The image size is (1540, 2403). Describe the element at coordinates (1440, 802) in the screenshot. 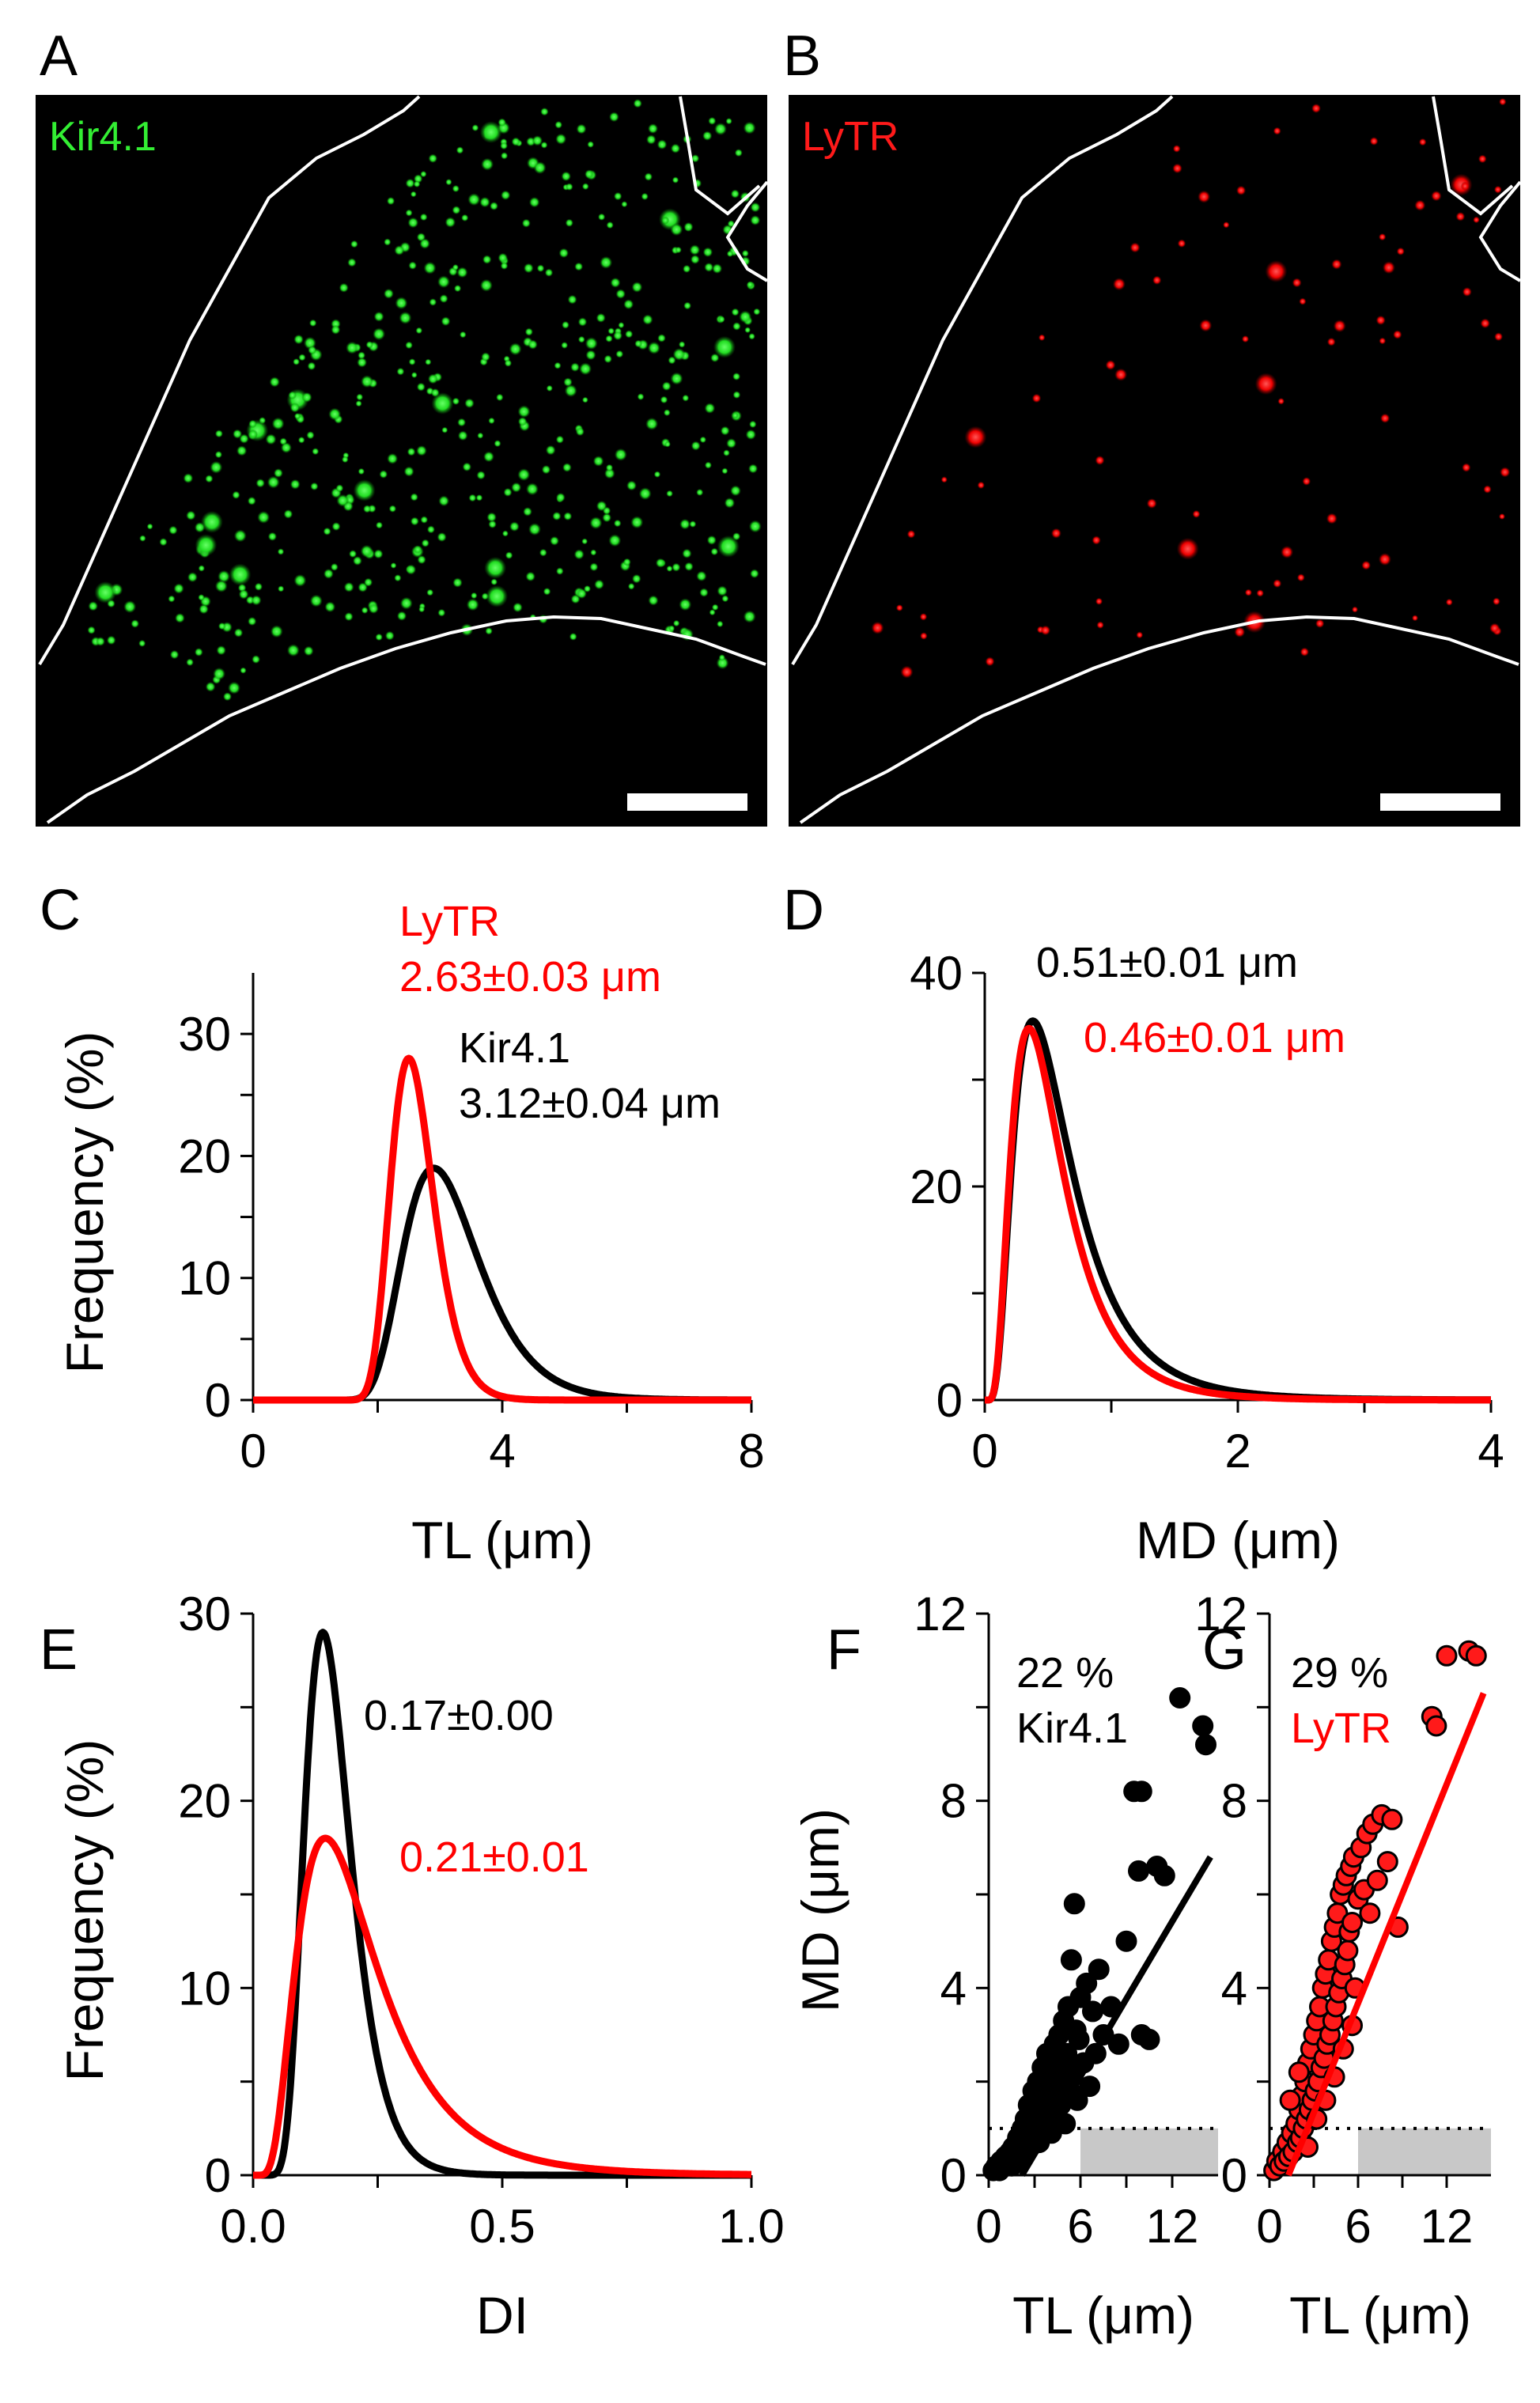

I see `scale-bar-b` at that location.